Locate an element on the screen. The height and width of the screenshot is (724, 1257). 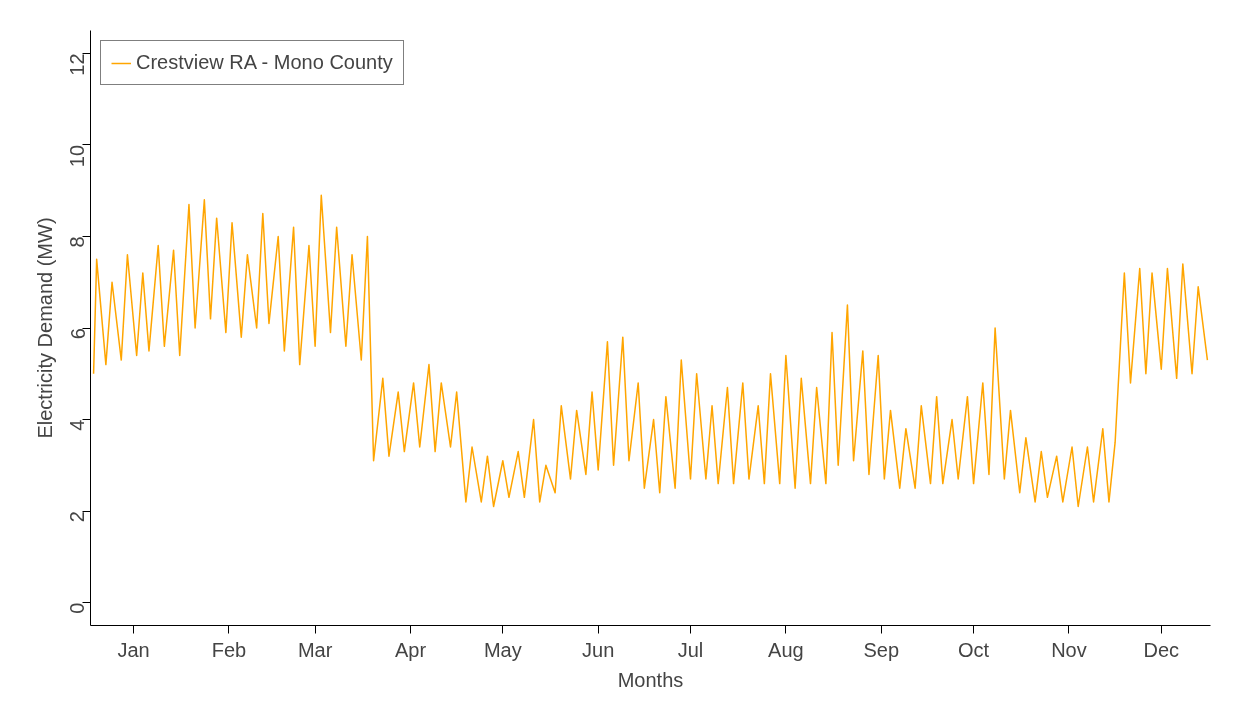
x-axis-title: Months is located at coordinates (650, 679).